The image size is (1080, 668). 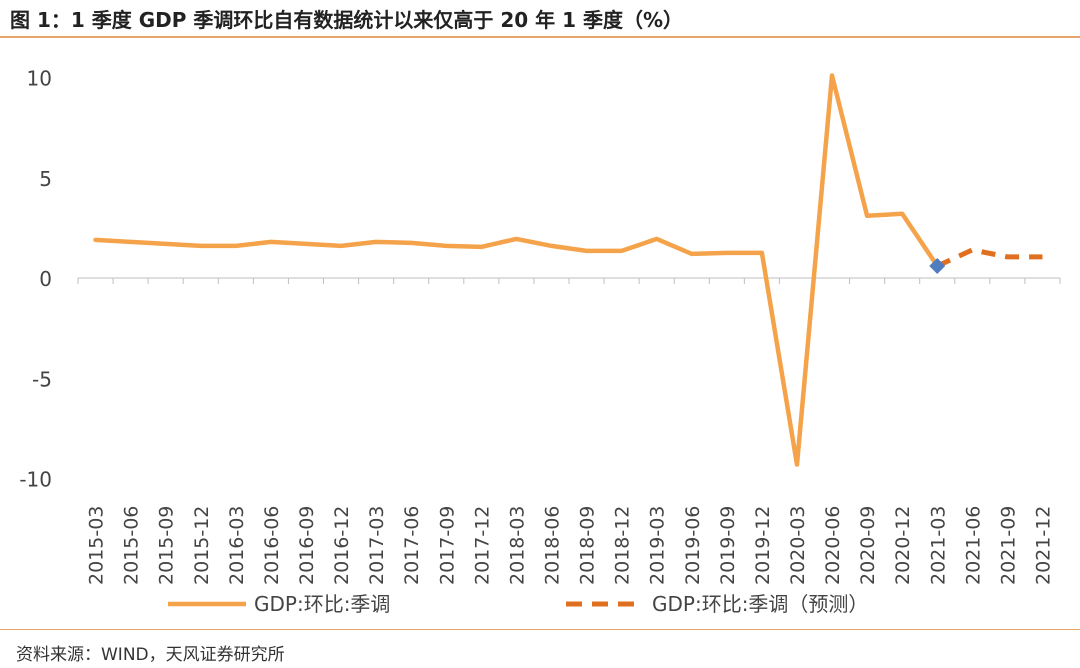 I want to click on x-tick-label: 2019-12, so click(x=763, y=545).